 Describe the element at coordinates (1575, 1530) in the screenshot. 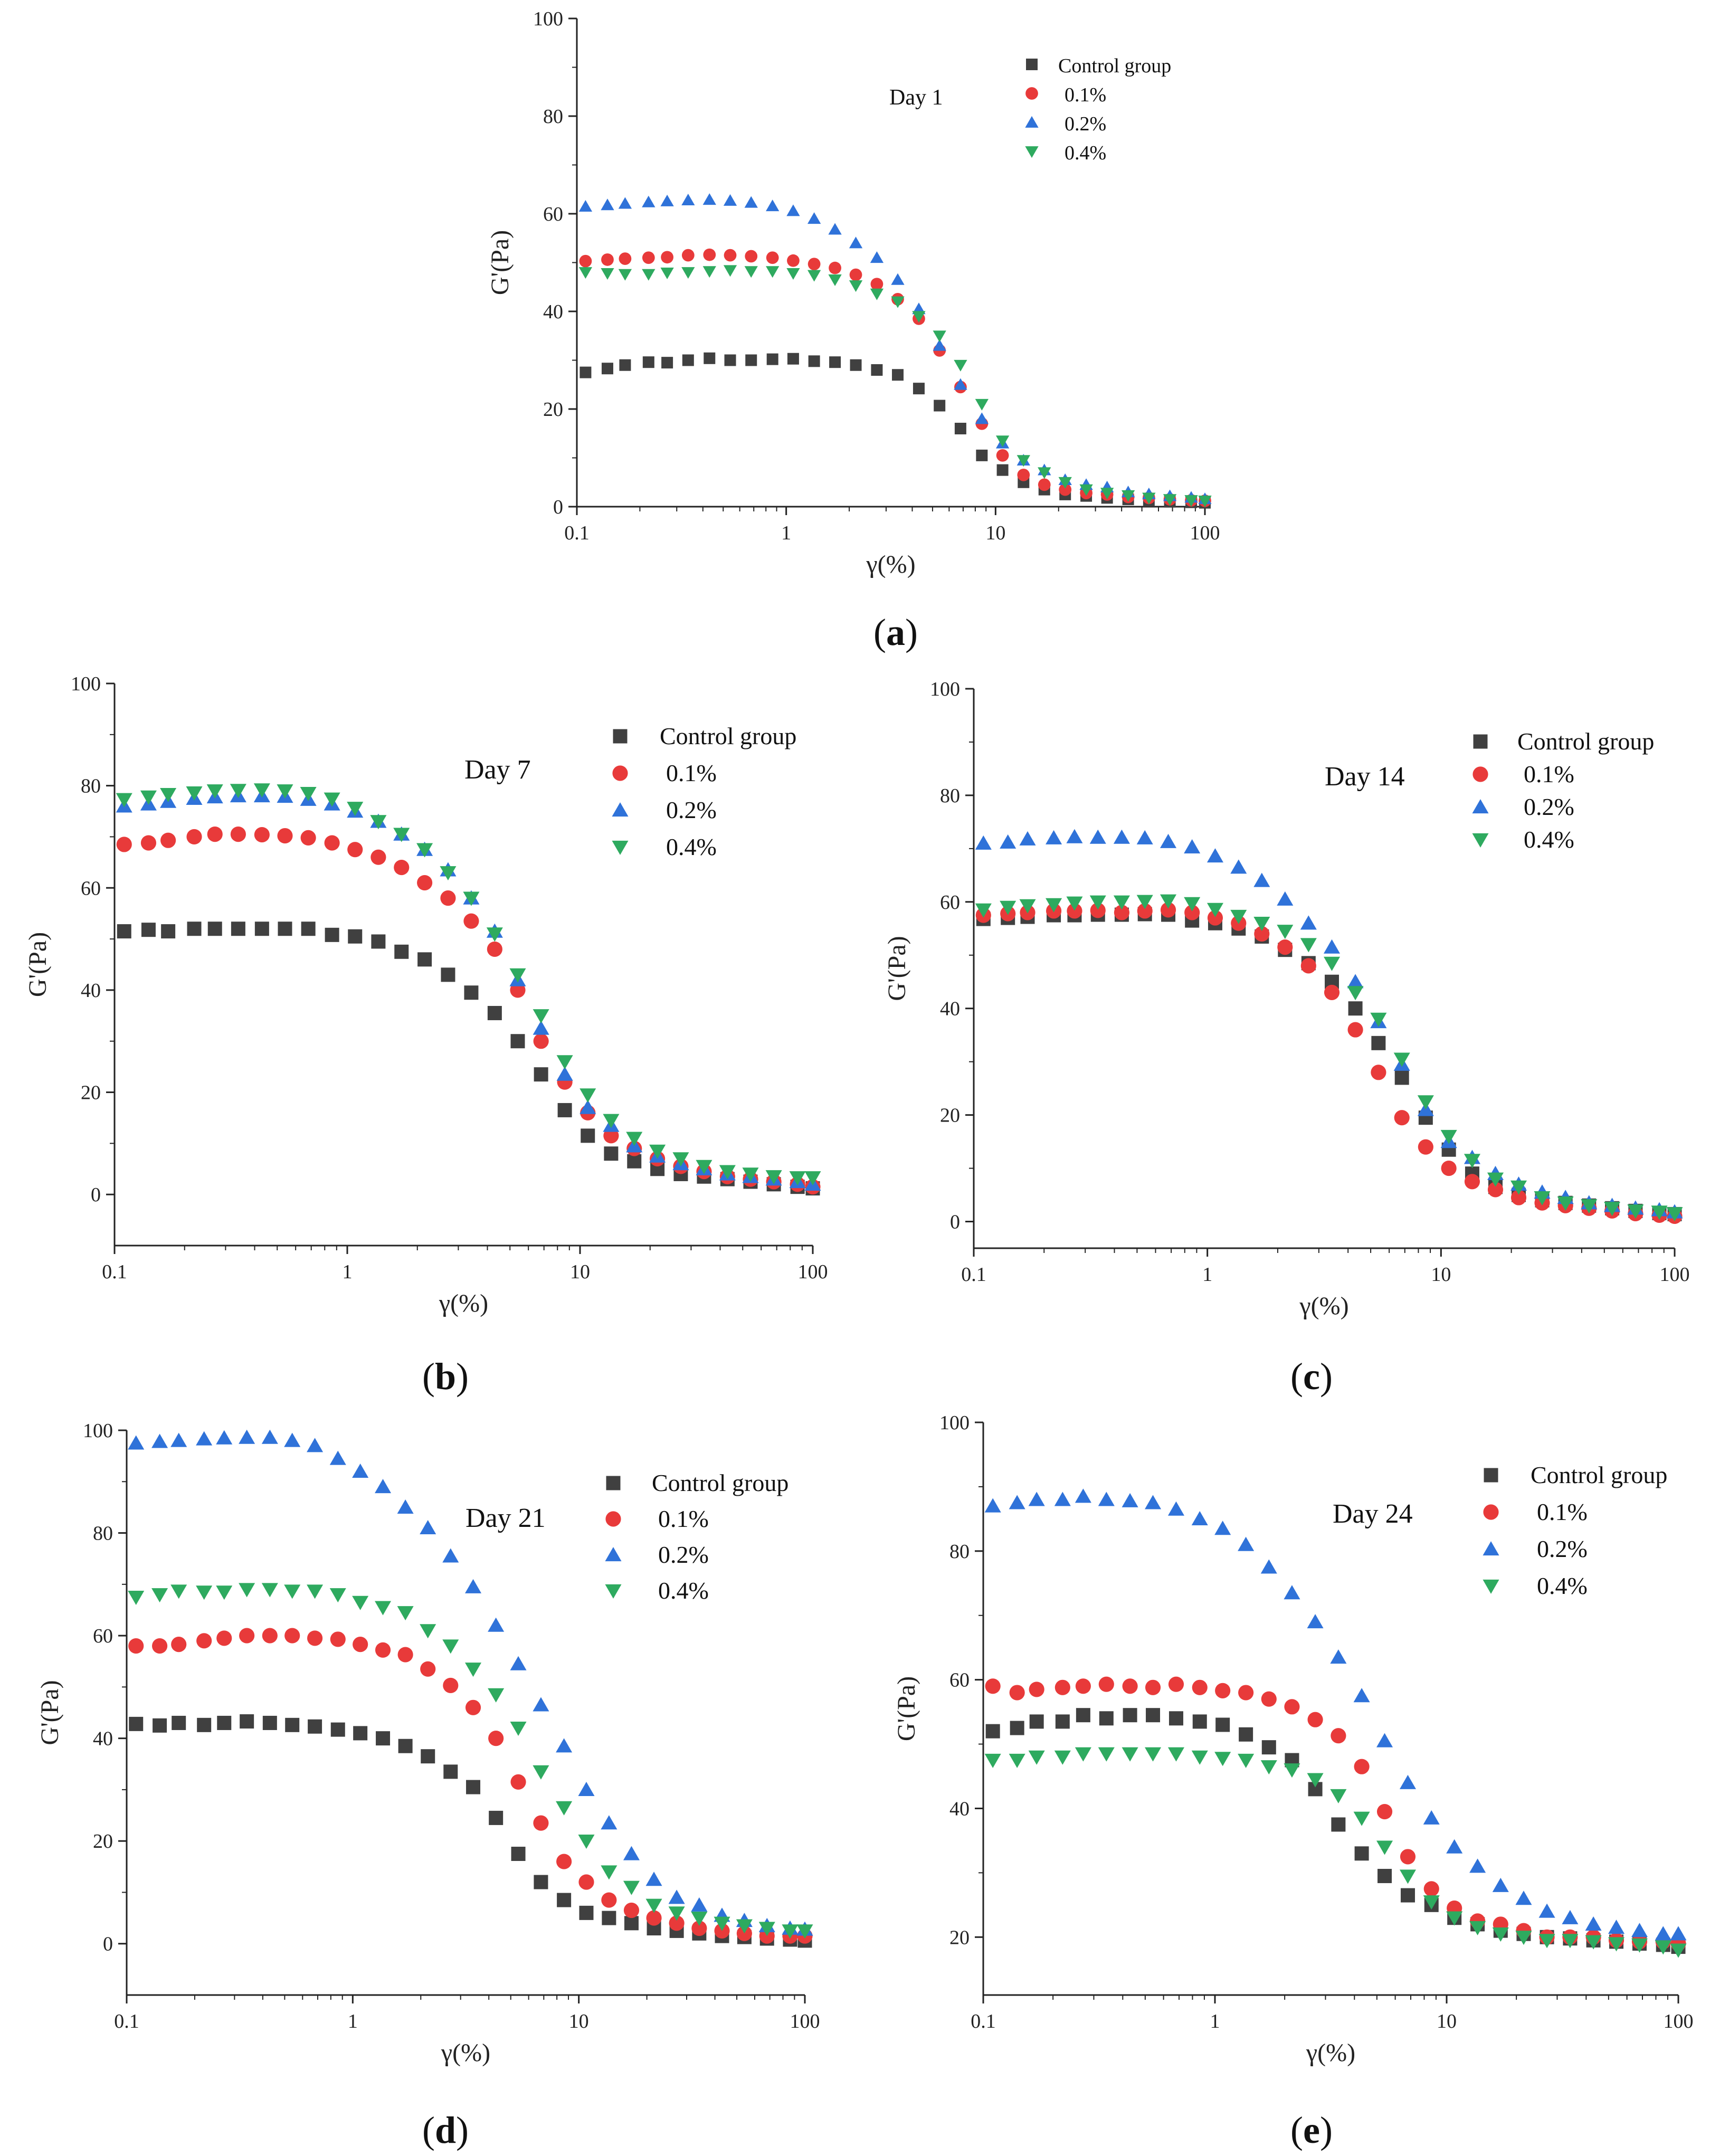

I see `legend: Control group 0.1% 0.2% 0.4%` at that location.